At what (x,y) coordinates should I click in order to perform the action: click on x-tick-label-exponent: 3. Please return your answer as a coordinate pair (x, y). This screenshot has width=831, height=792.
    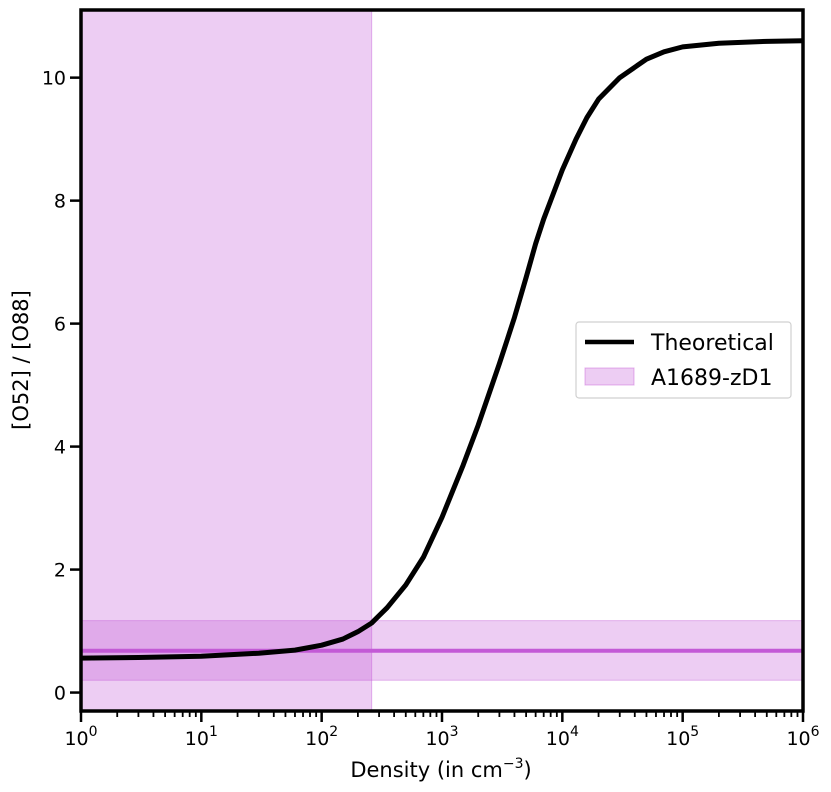
    Looking at the image, I should click on (454, 732).